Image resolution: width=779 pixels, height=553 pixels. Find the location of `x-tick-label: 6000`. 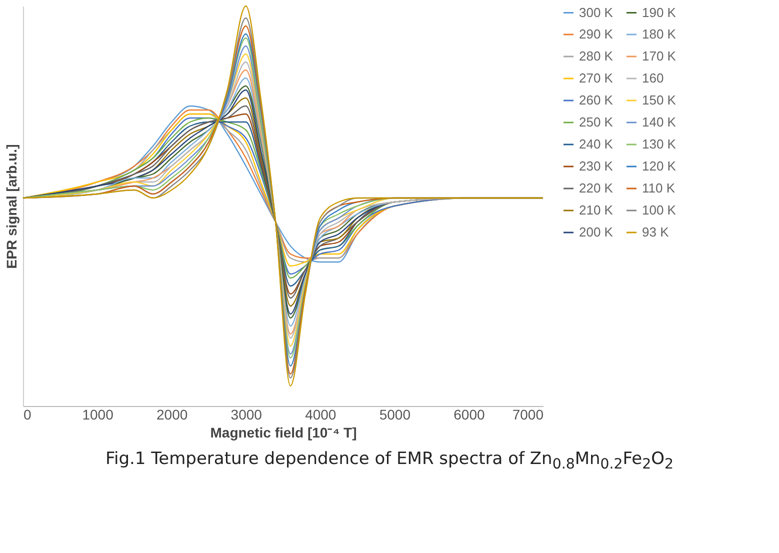

x-tick-label: 6000 is located at coordinates (469, 414).